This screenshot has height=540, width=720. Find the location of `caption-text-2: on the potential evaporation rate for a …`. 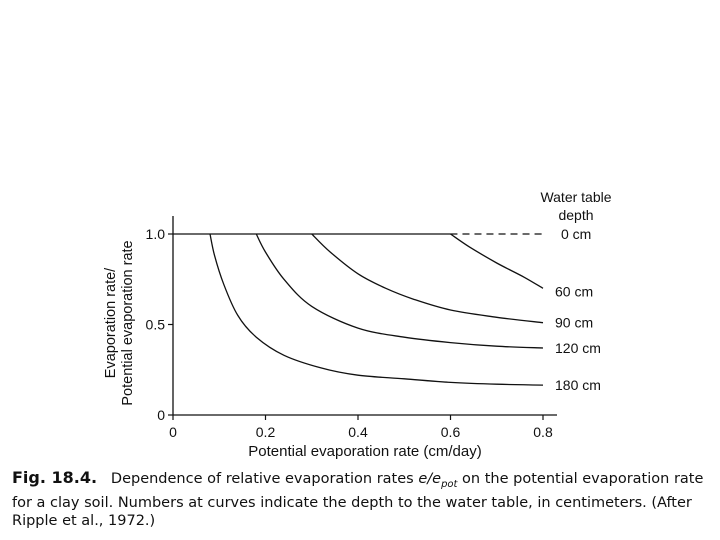

caption-text-2: on the potential evaporation rate for a … is located at coordinates (358, 500).